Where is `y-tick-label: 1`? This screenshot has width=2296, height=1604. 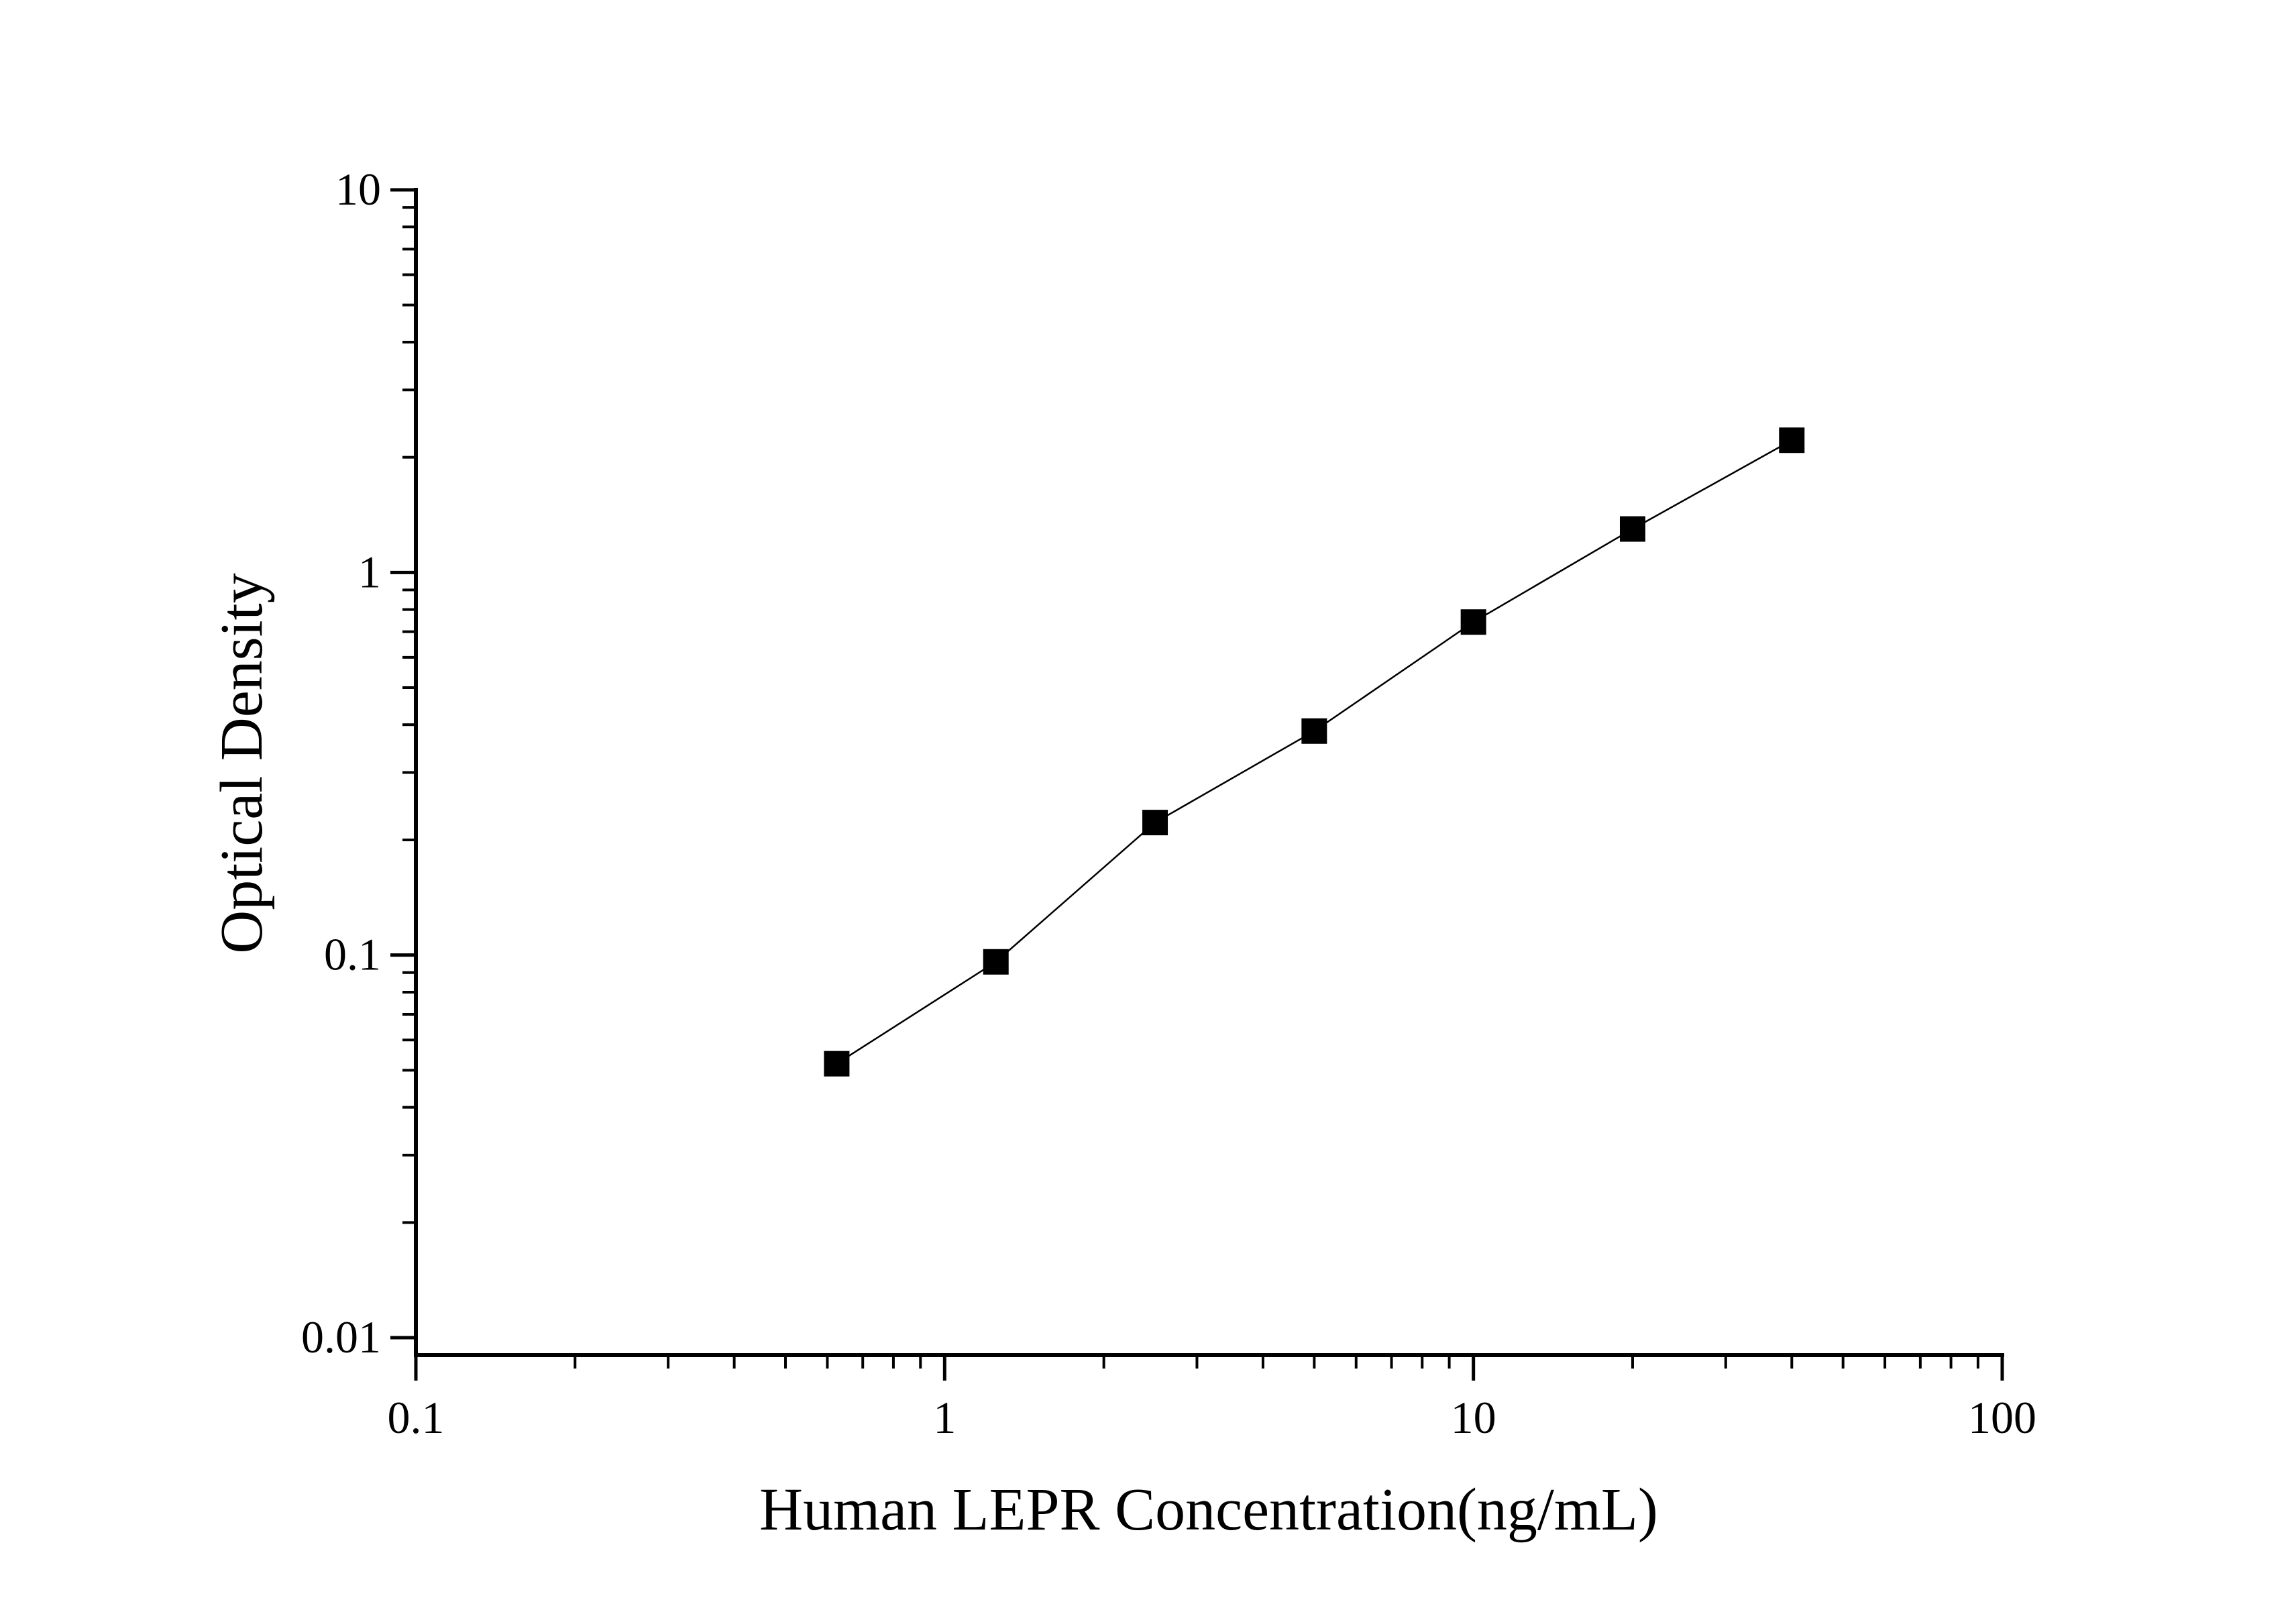 y-tick-label: 1 is located at coordinates (369, 571).